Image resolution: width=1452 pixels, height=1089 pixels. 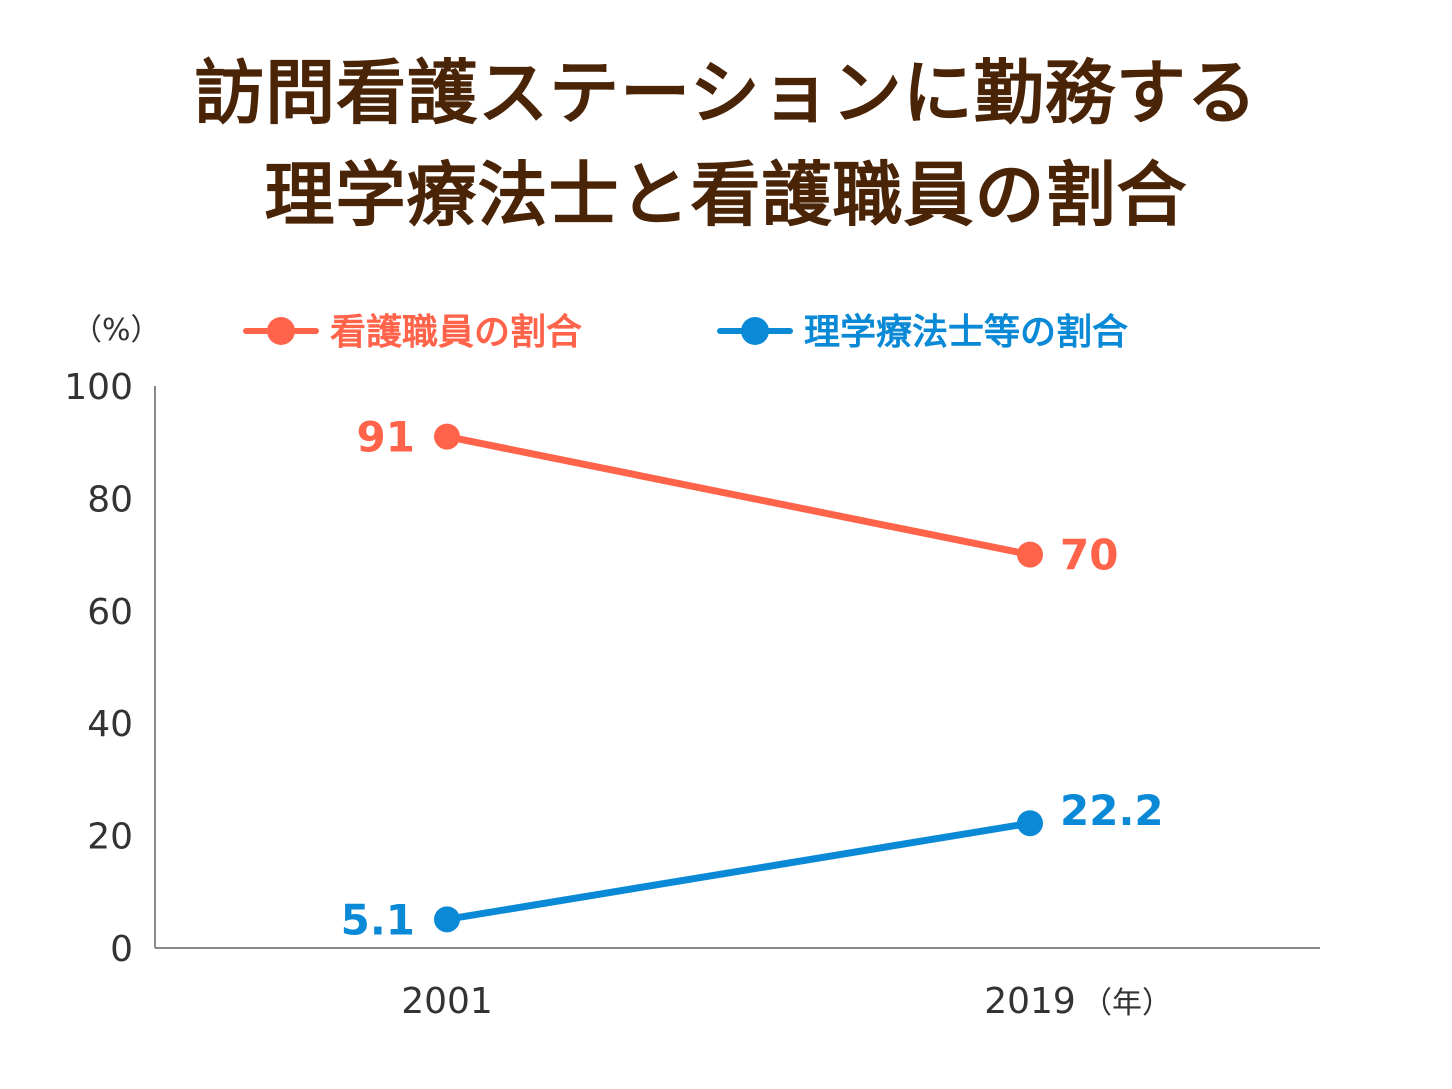 What do you see at coordinates (121, 949) in the screenshot?
I see `y-tick-label: 0` at bounding box center [121, 949].